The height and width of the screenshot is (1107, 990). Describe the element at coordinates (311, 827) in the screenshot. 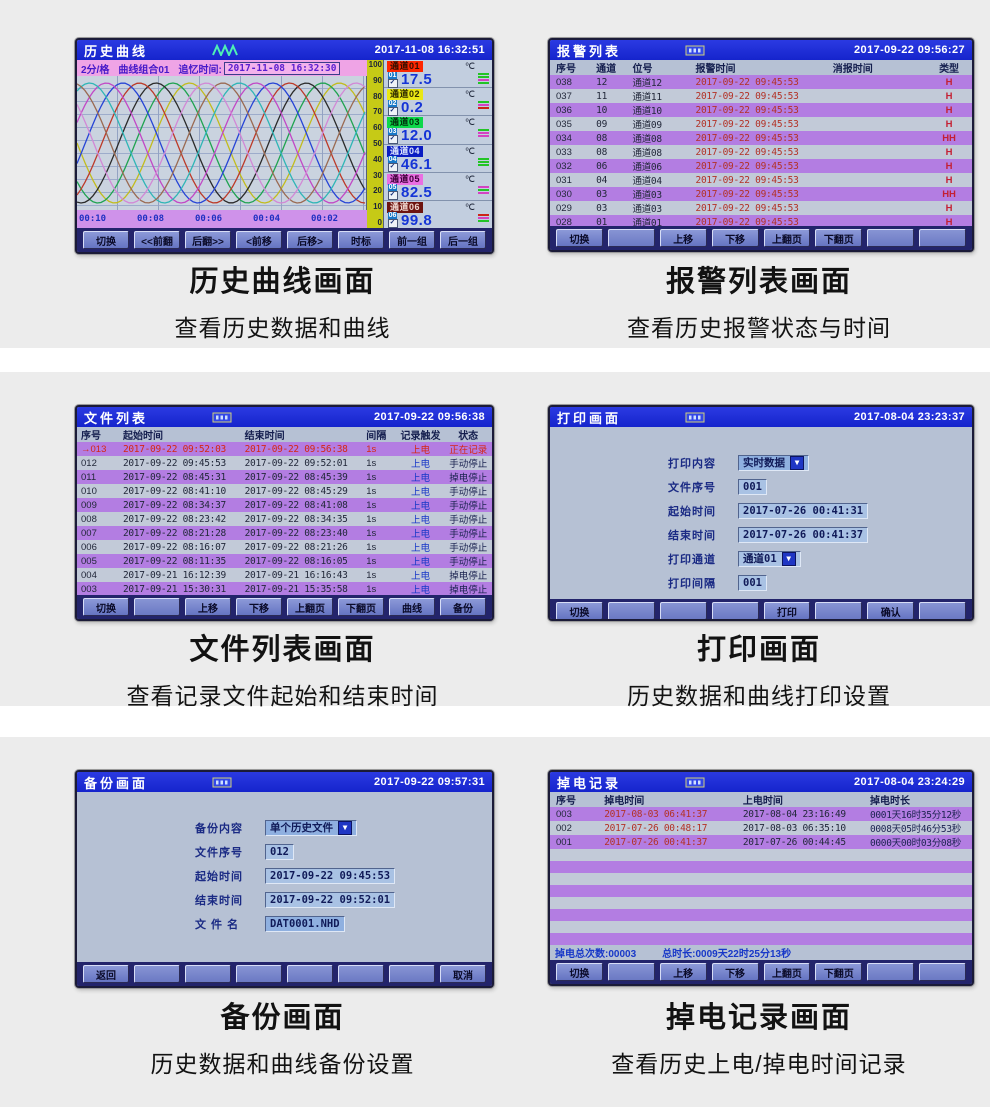

I see `dropdown-select: 单个历史文件 ▼` at that location.